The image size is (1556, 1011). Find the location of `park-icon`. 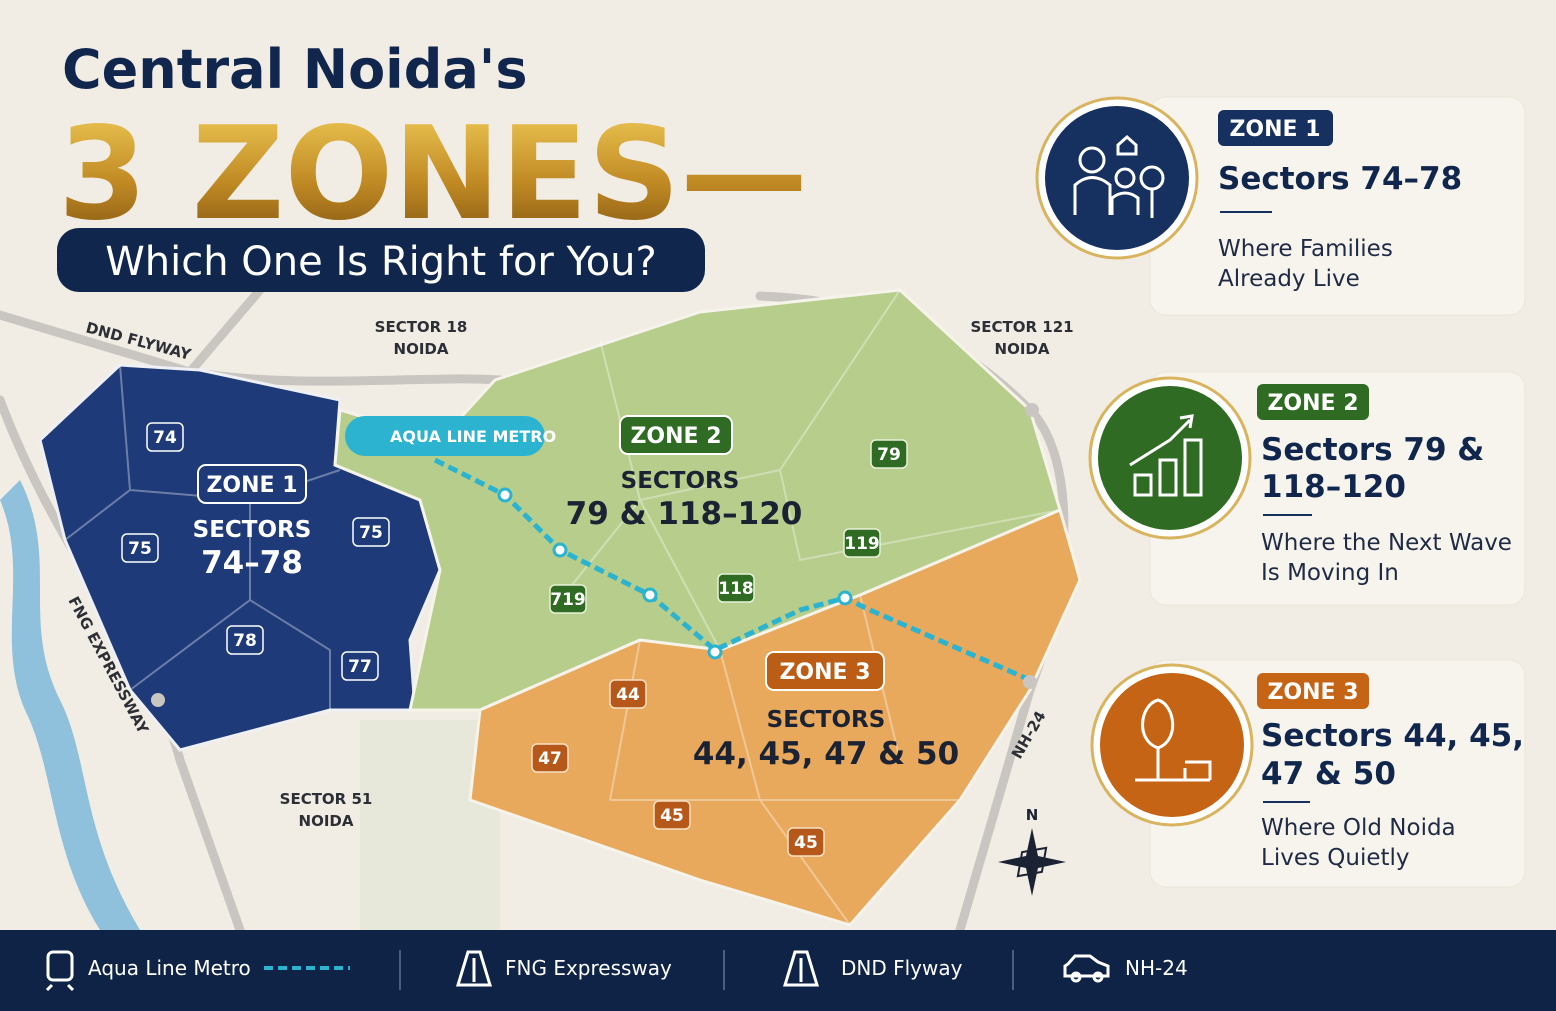

park-icon is located at coordinates (1173, 740).